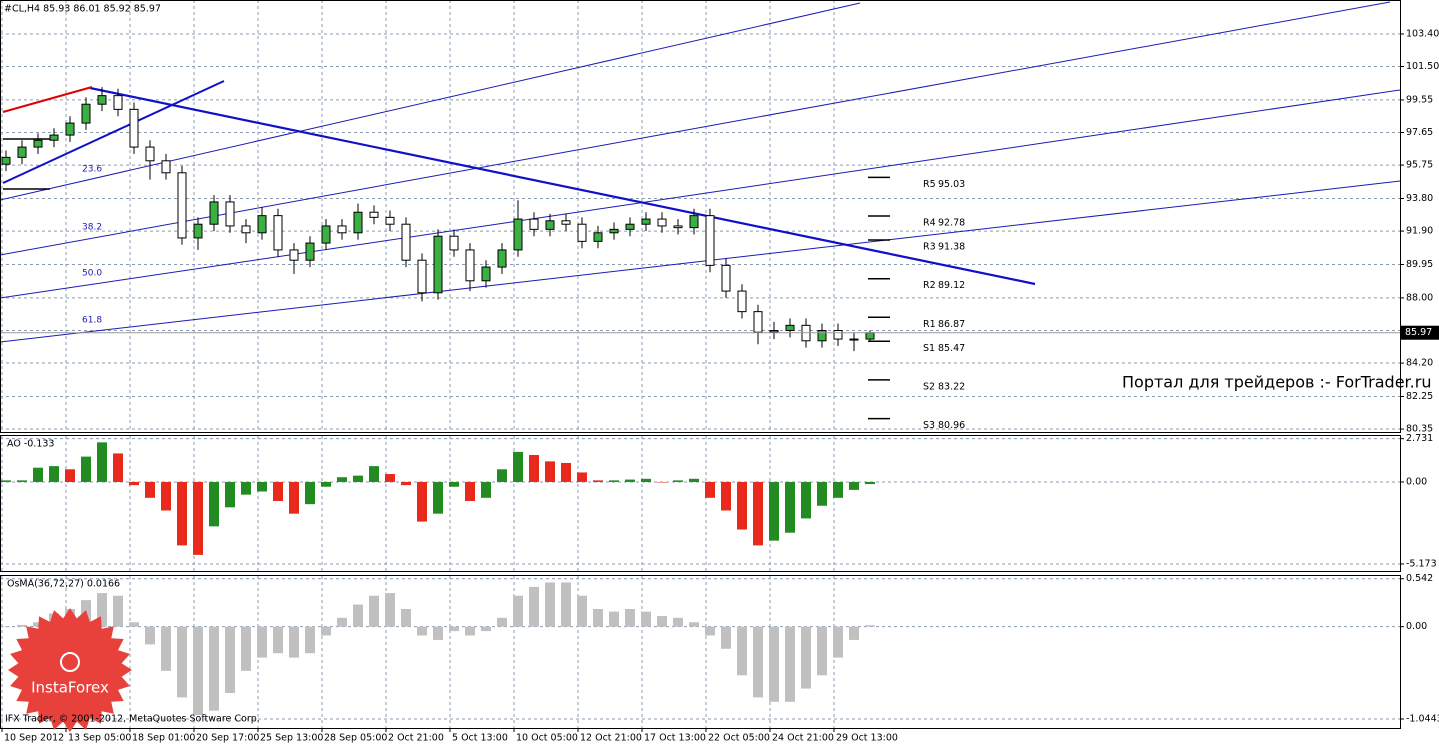 The height and width of the screenshot is (745, 1439). I want to click on y-tick-label: 82.25, so click(1419, 396).